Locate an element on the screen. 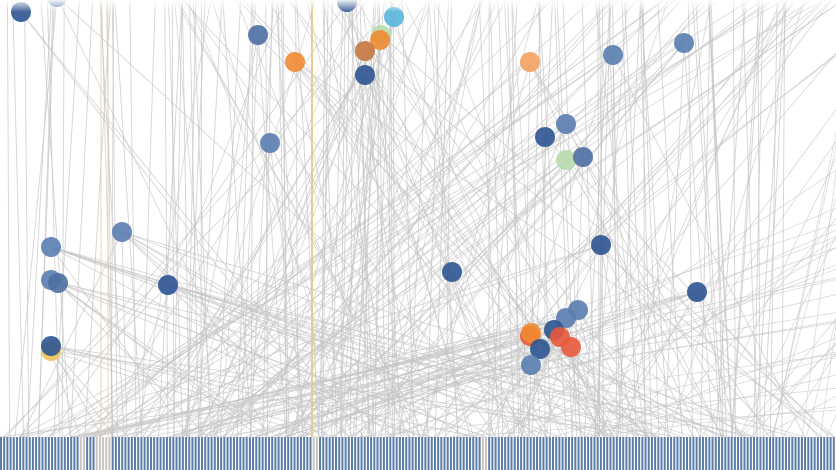 This screenshot has height=470, width=836. node-n21 is located at coordinates (601, 245).